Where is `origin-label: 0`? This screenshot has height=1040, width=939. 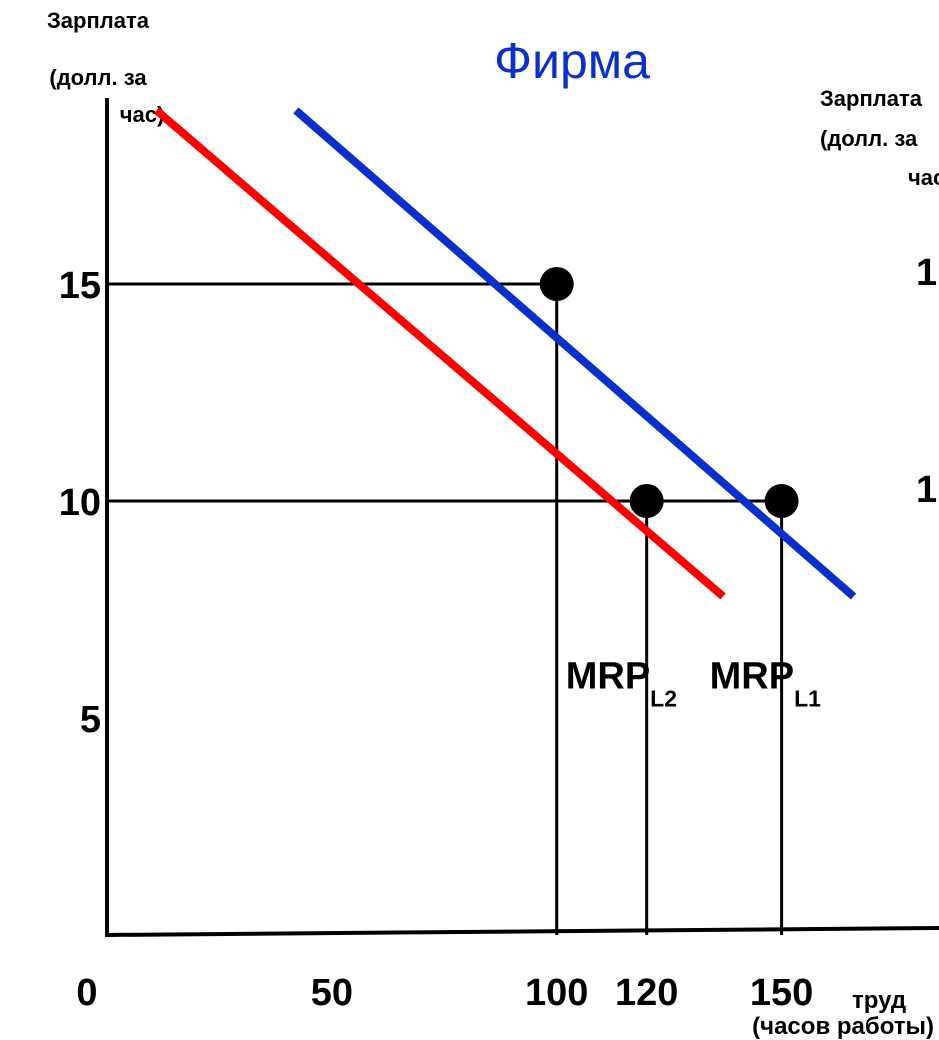
origin-label: 0 is located at coordinates (86, 993).